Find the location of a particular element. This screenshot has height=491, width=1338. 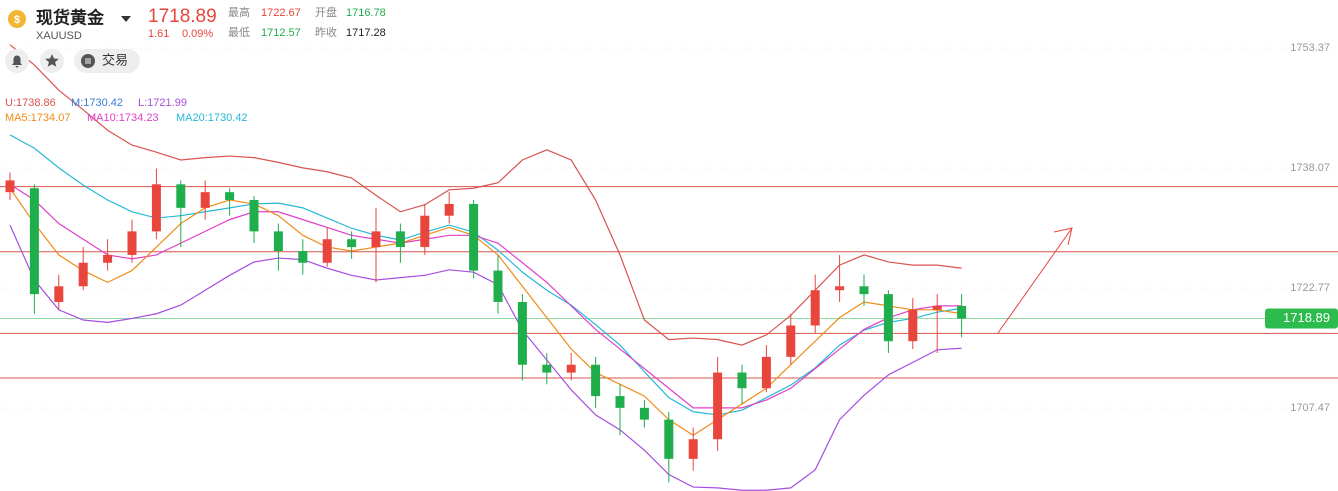

indicator-label: L:1721.99 is located at coordinates (162, 103).